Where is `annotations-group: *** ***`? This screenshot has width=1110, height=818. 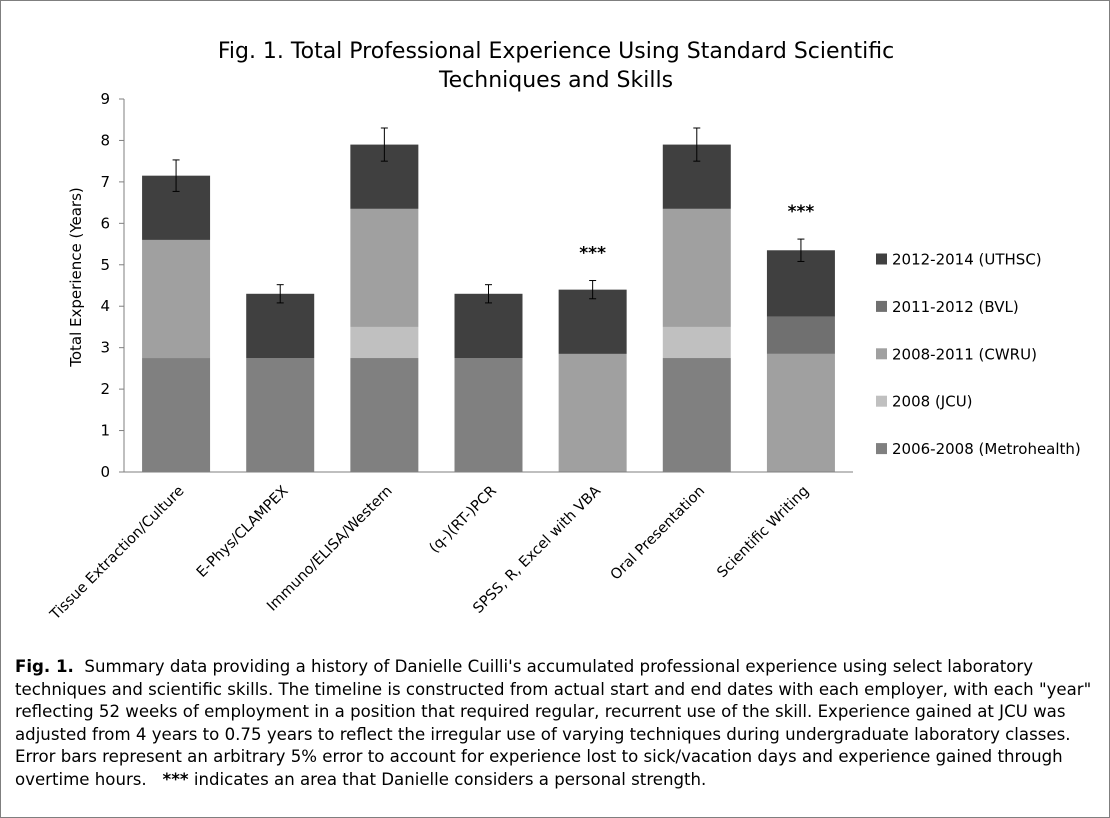
annotations-group: *** *** is located at coordinates (696, 232).